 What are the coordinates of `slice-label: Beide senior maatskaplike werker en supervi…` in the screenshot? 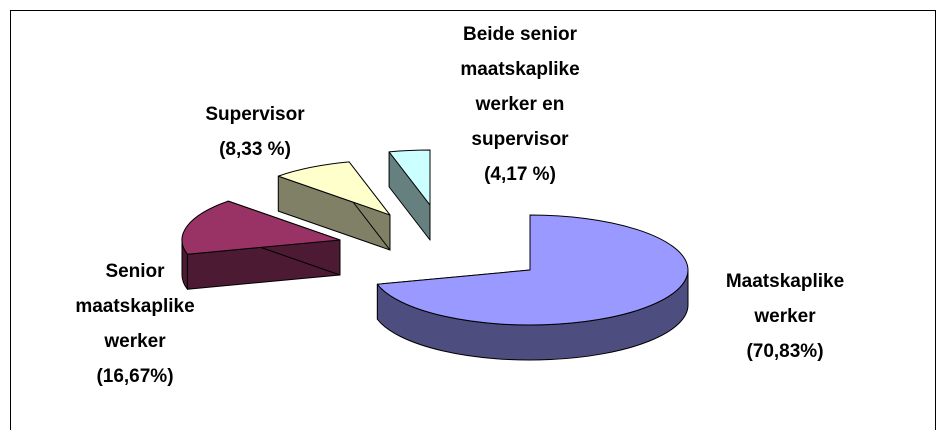 It's located at (519, 87).